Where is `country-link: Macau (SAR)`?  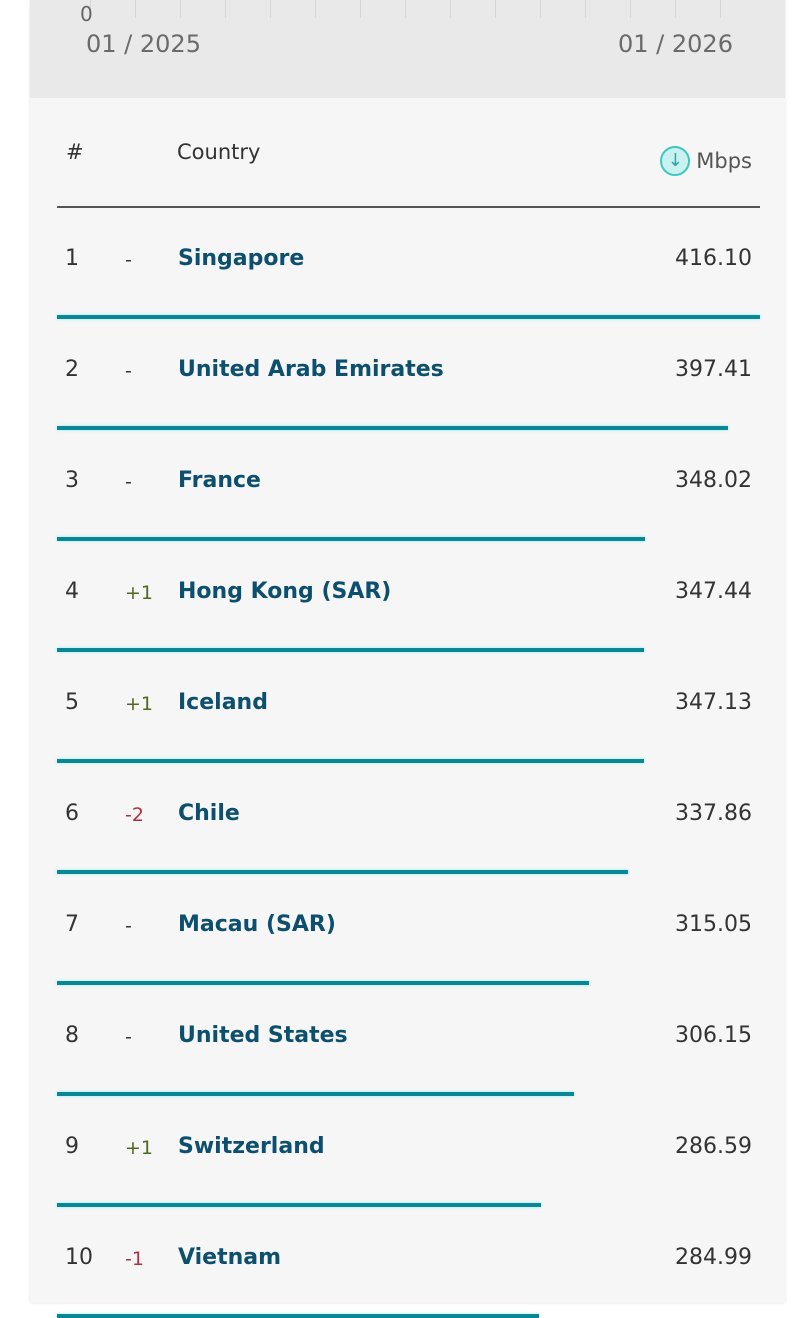 country-link: Macau (SAR) is located at coordinates (257, 924).